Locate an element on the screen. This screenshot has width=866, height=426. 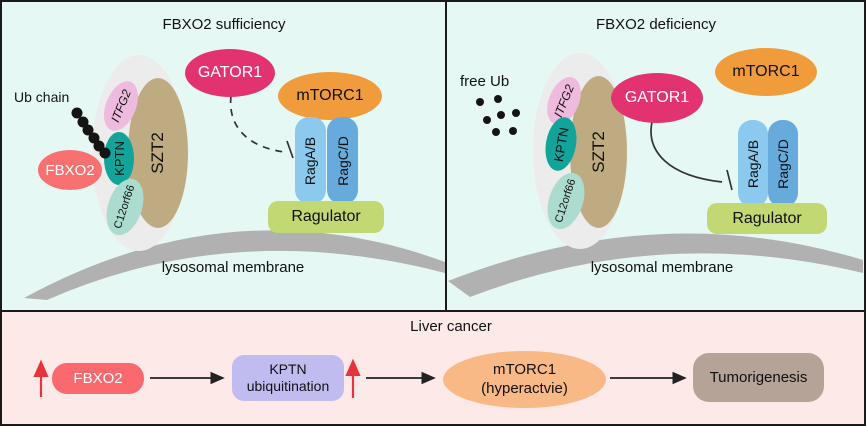
left-ragulator-label: Ragulator is located at coordinates (326, 216).